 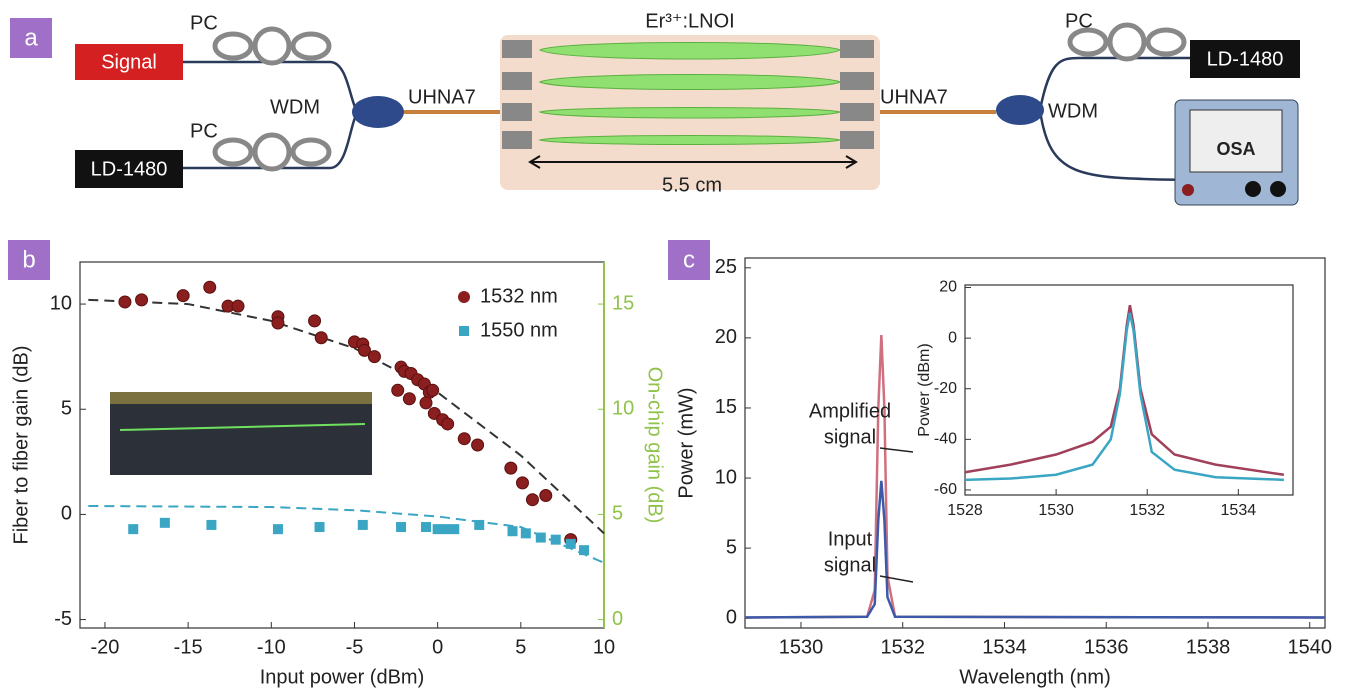 What do you see at coordinates (272, 99) in the screenshot?
I see `pc-coils` at bounding box center [272, 99].